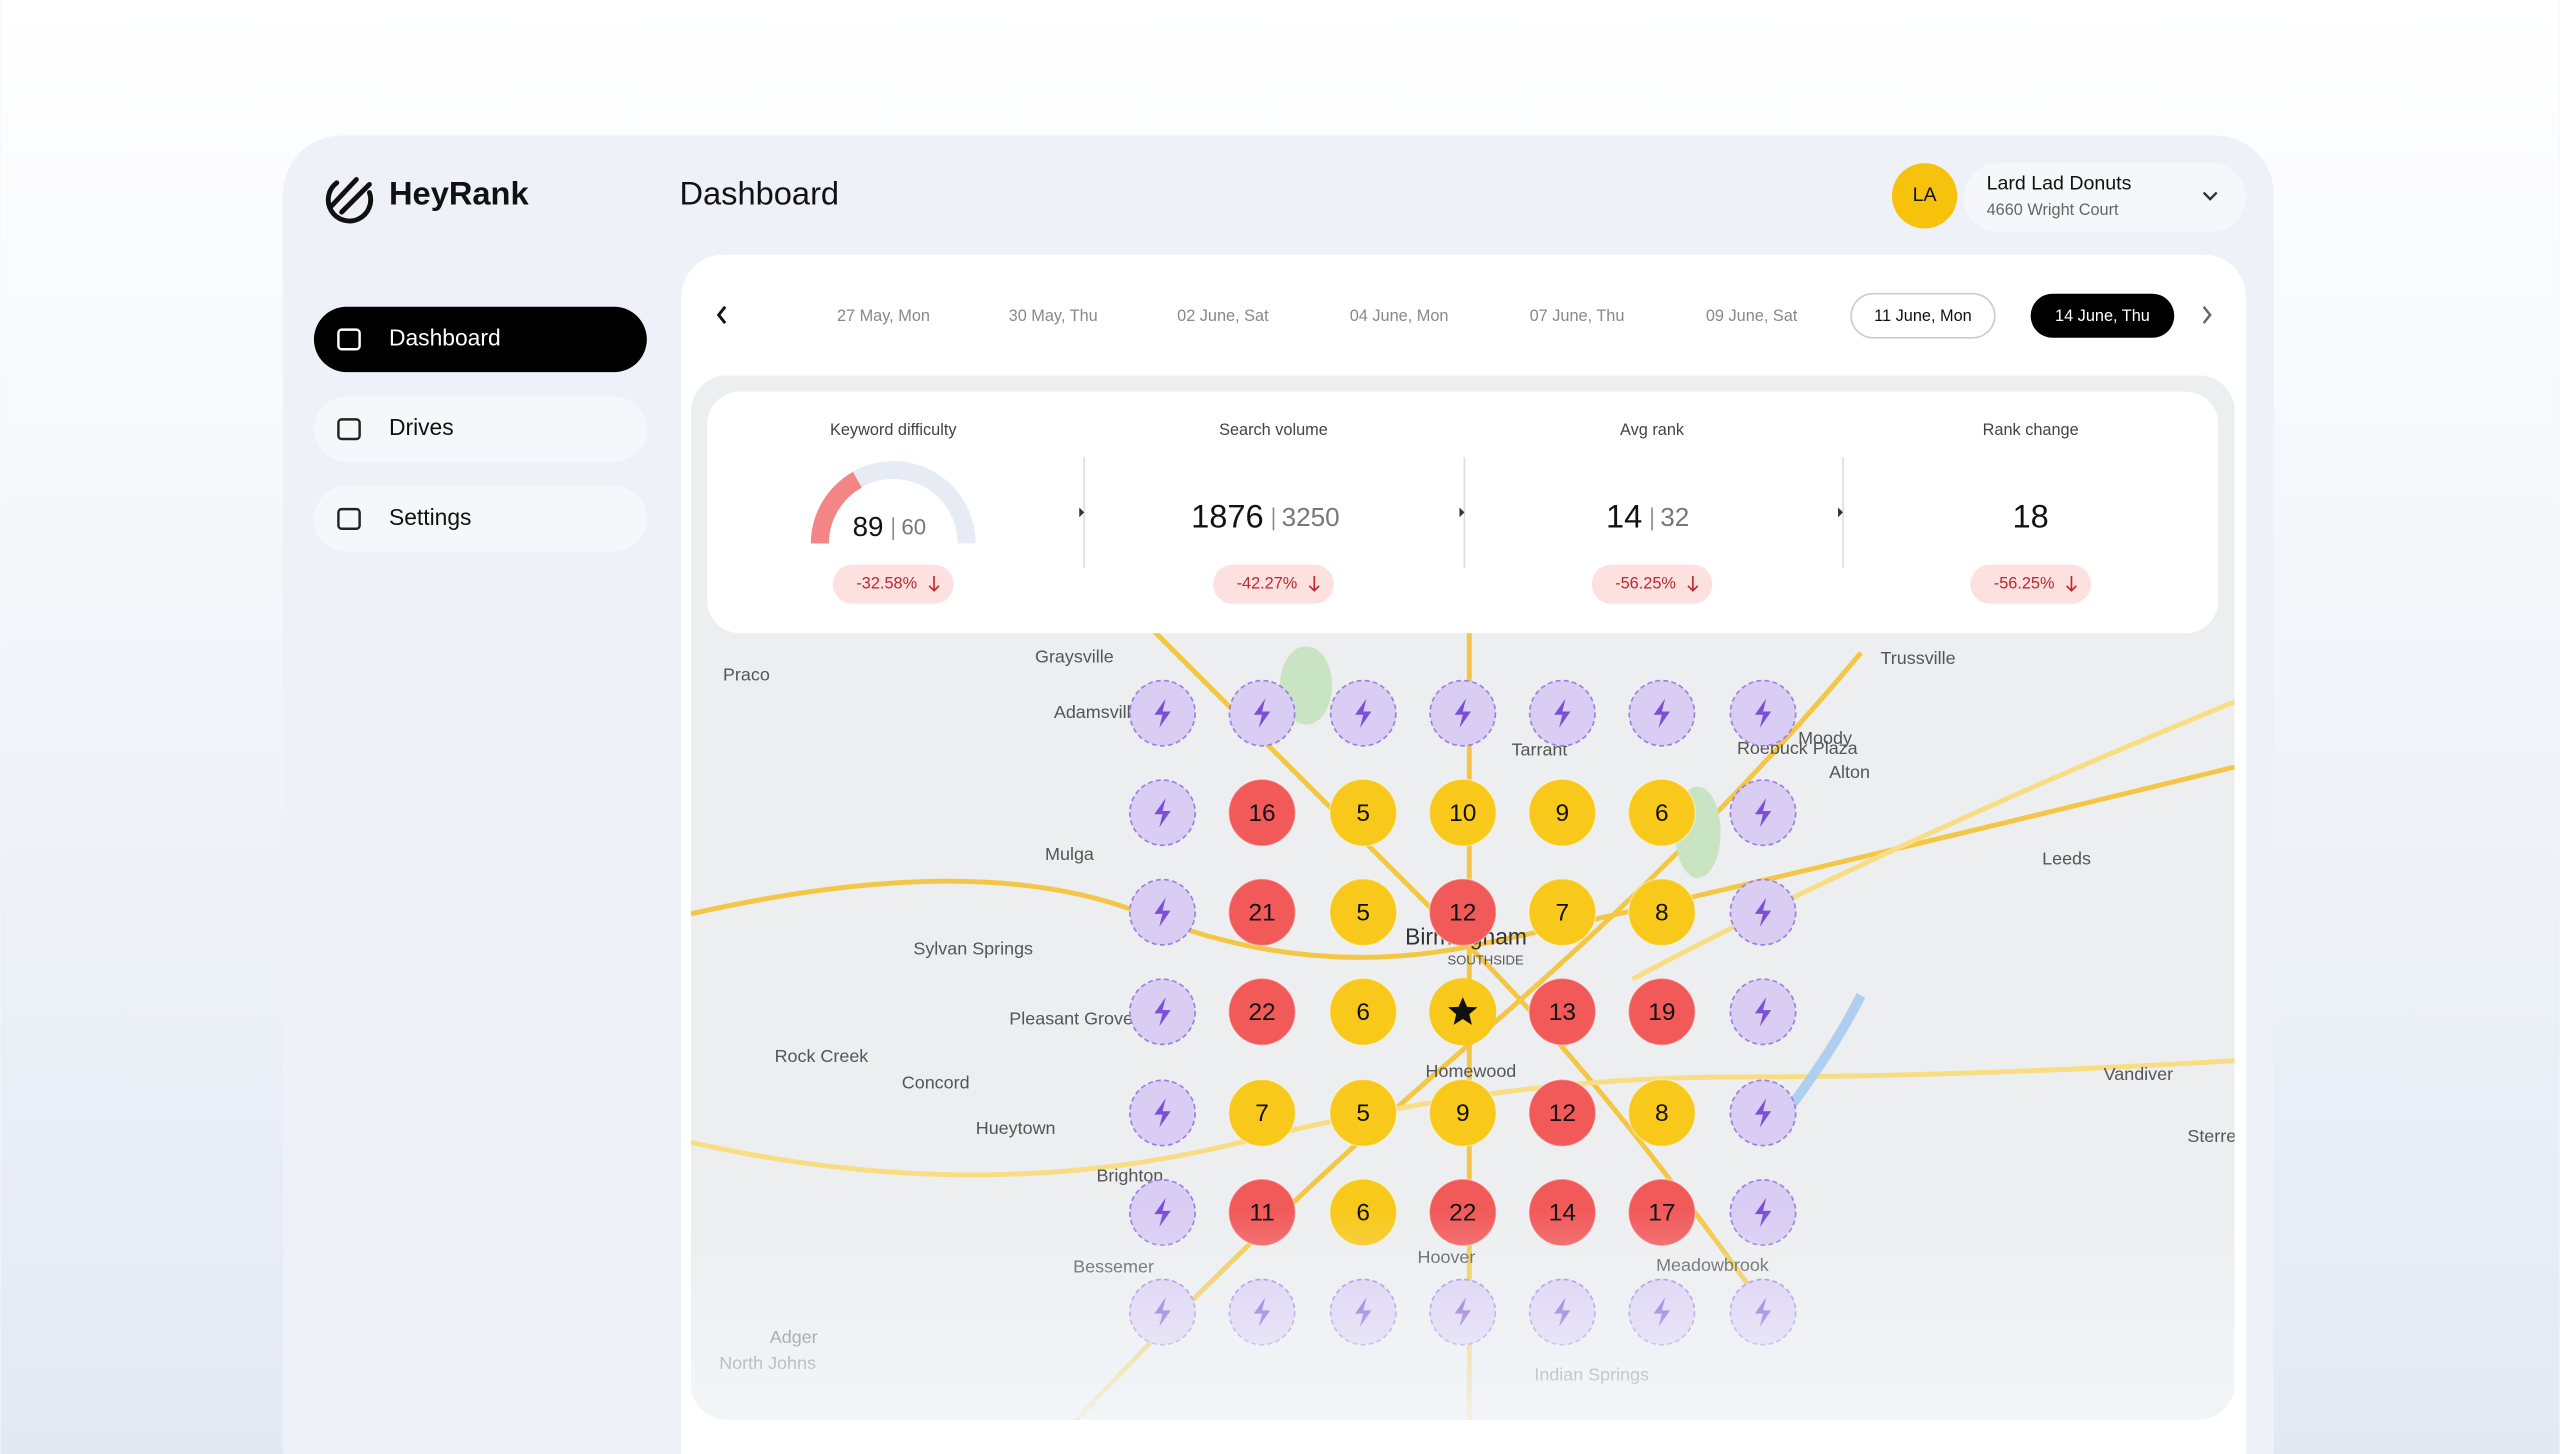 This screenshot has height=1454, width=2560. What do you see at coordinates (1273, 430) in the screenshot?
I see `metric-label: Search volume` at bounding box center [1273, 430].